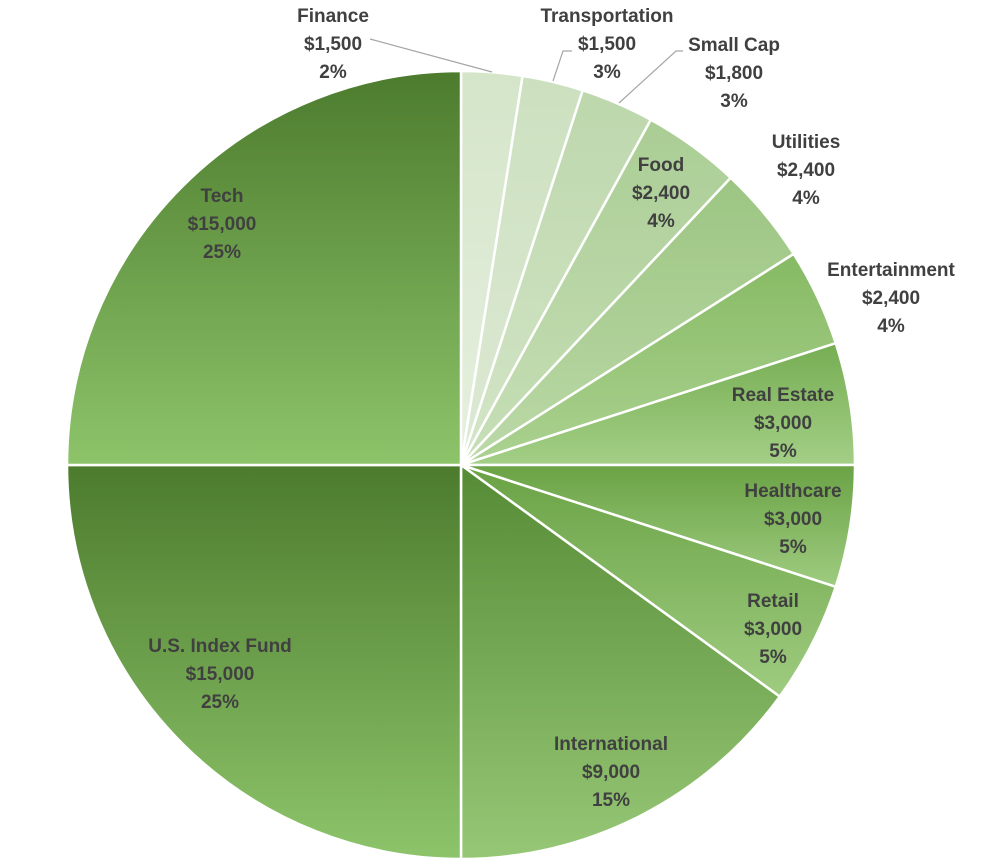 The height and width of the screenshot is (860, 1005). What do you see at coordinates (611, 744) in the screenshot?
I see `label-name: International` at bounding box center [611, 744].